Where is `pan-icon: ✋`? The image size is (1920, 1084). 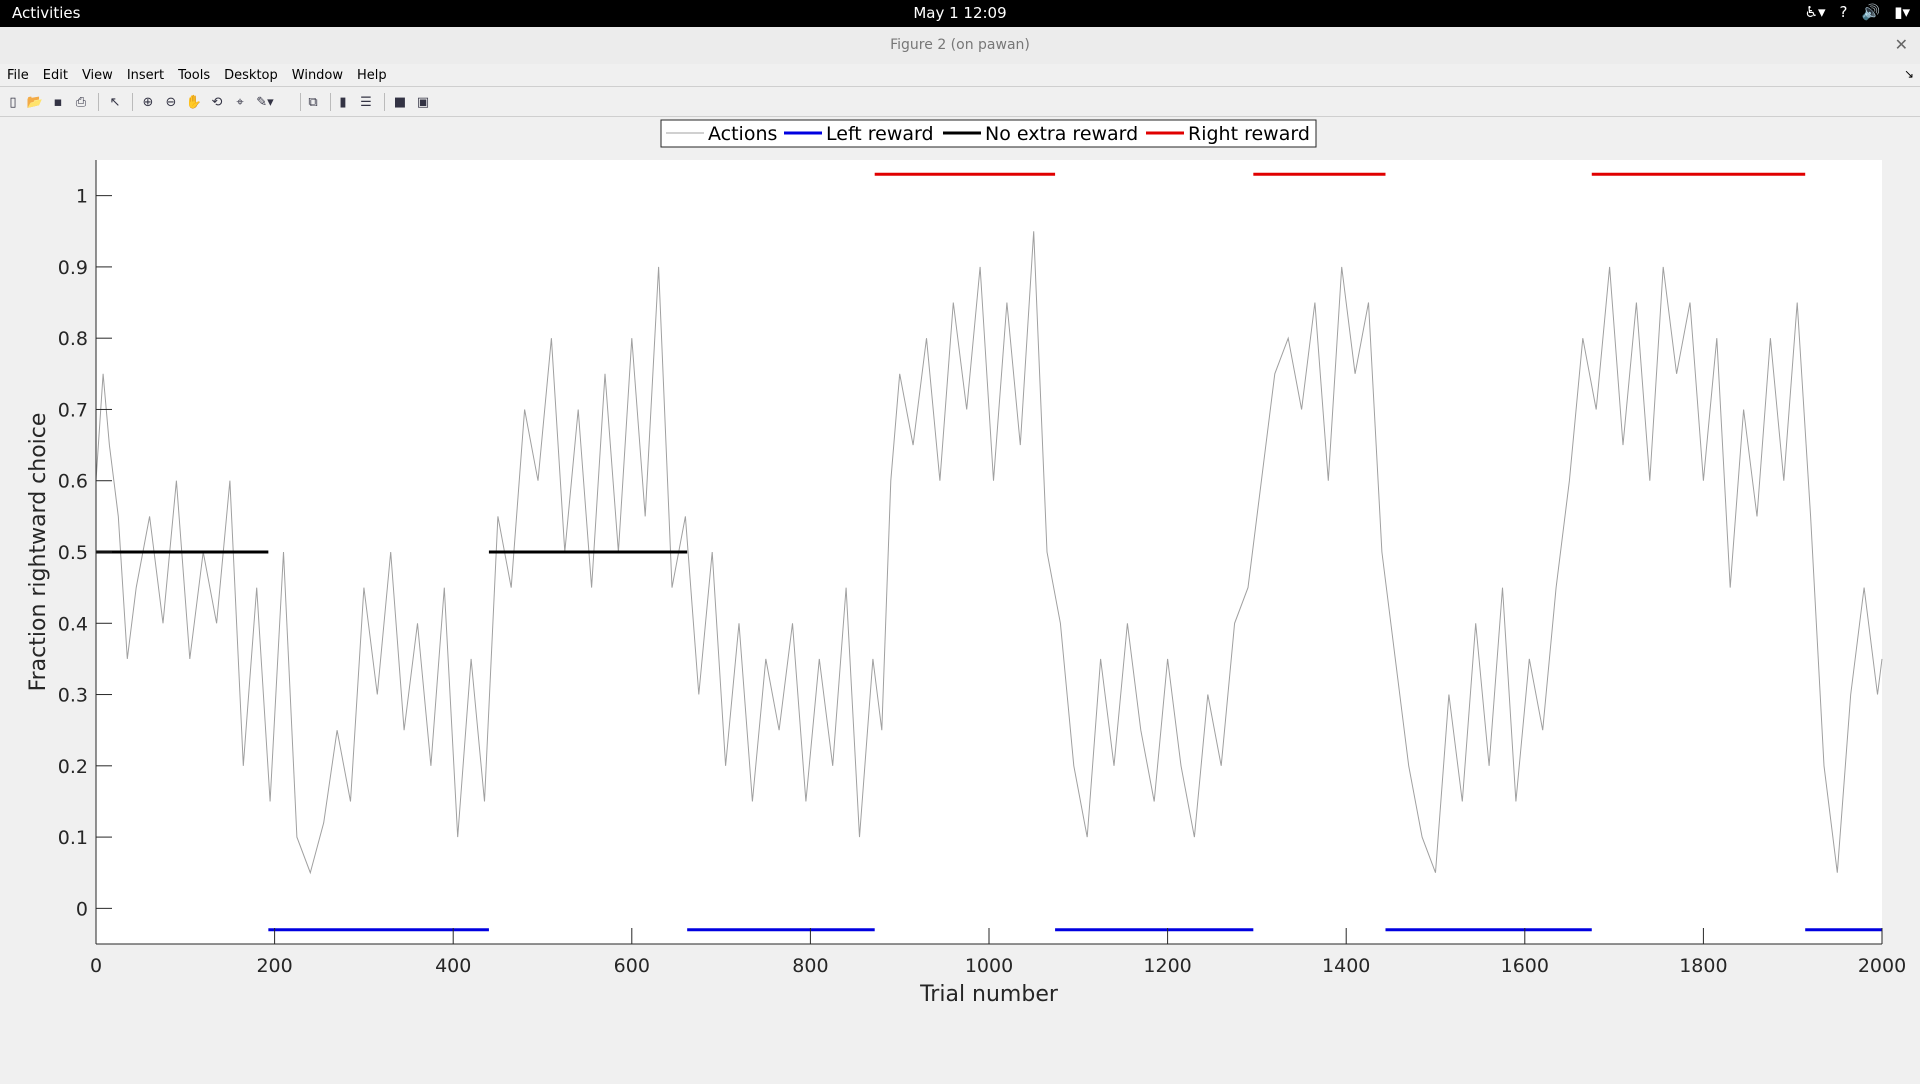 pan-icon: ✋ is located at coordinates (194, 102).